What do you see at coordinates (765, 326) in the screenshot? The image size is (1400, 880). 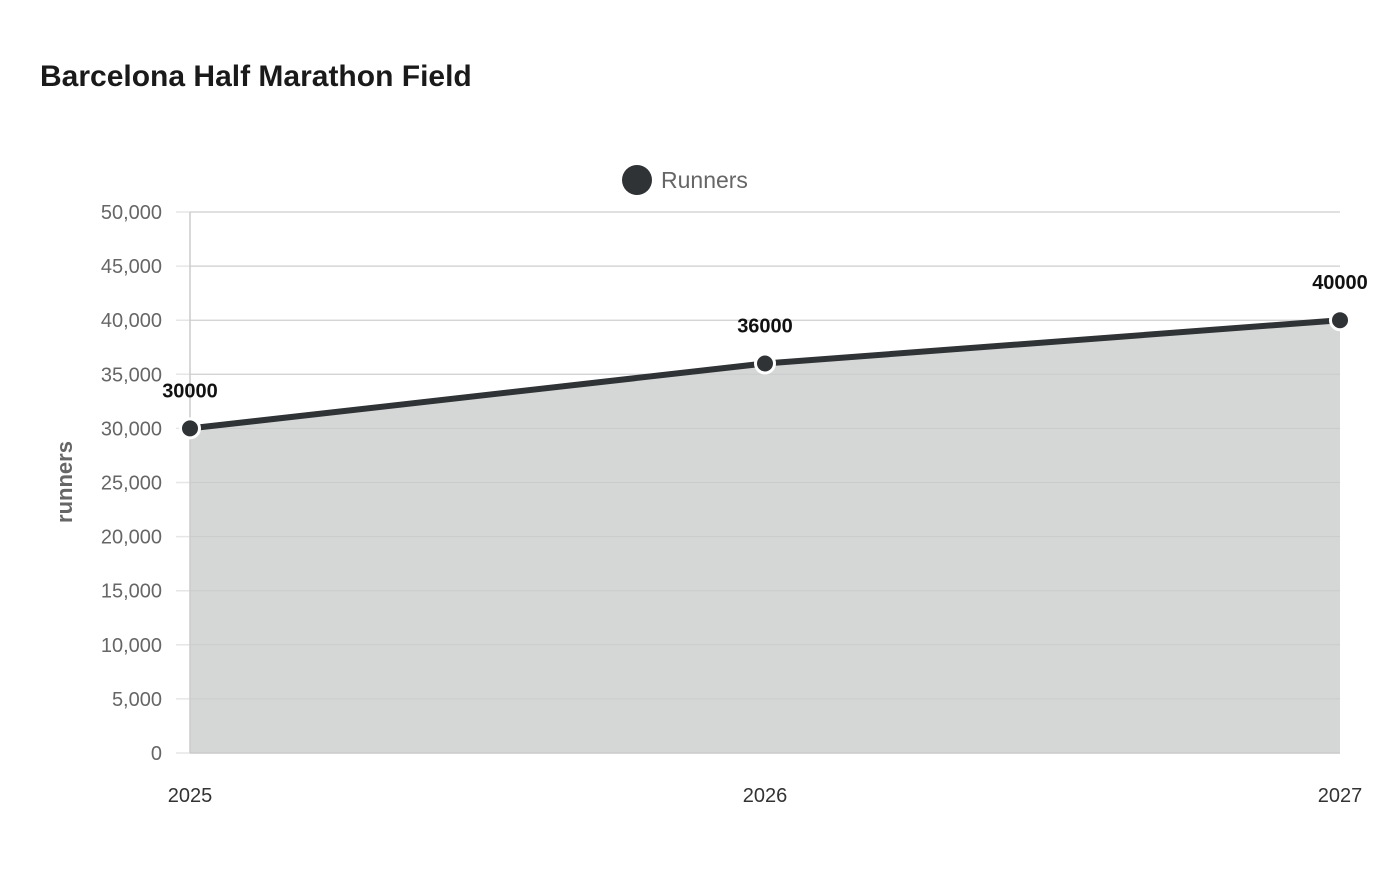 I see `data-label: 36000` at bounding box center [765, 326].